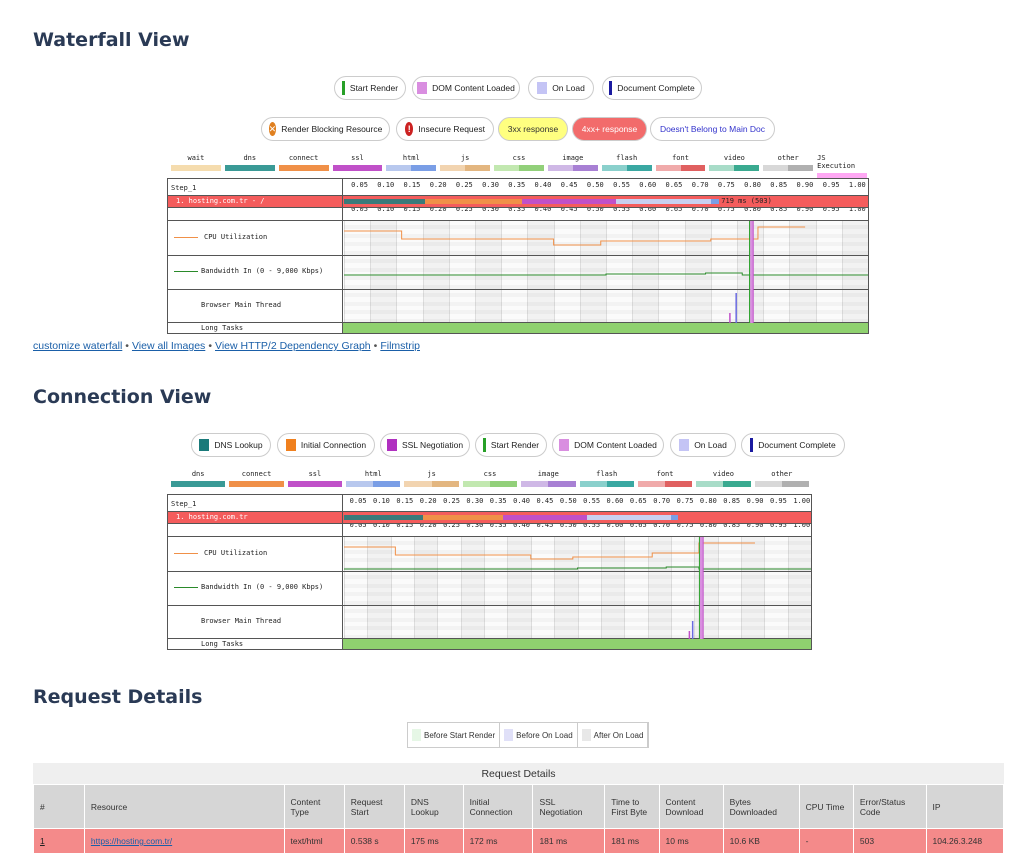  Describe the element at coordinates (842, 166) in the screenshot. I see `legend-js-execution: JS Execution` at that location.